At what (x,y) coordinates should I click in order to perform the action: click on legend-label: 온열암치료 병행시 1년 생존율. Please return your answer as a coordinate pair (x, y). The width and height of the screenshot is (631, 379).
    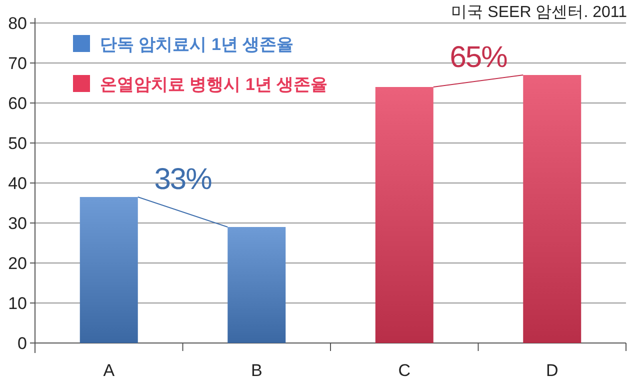
    Looking at the image, I should click on (214, 84).